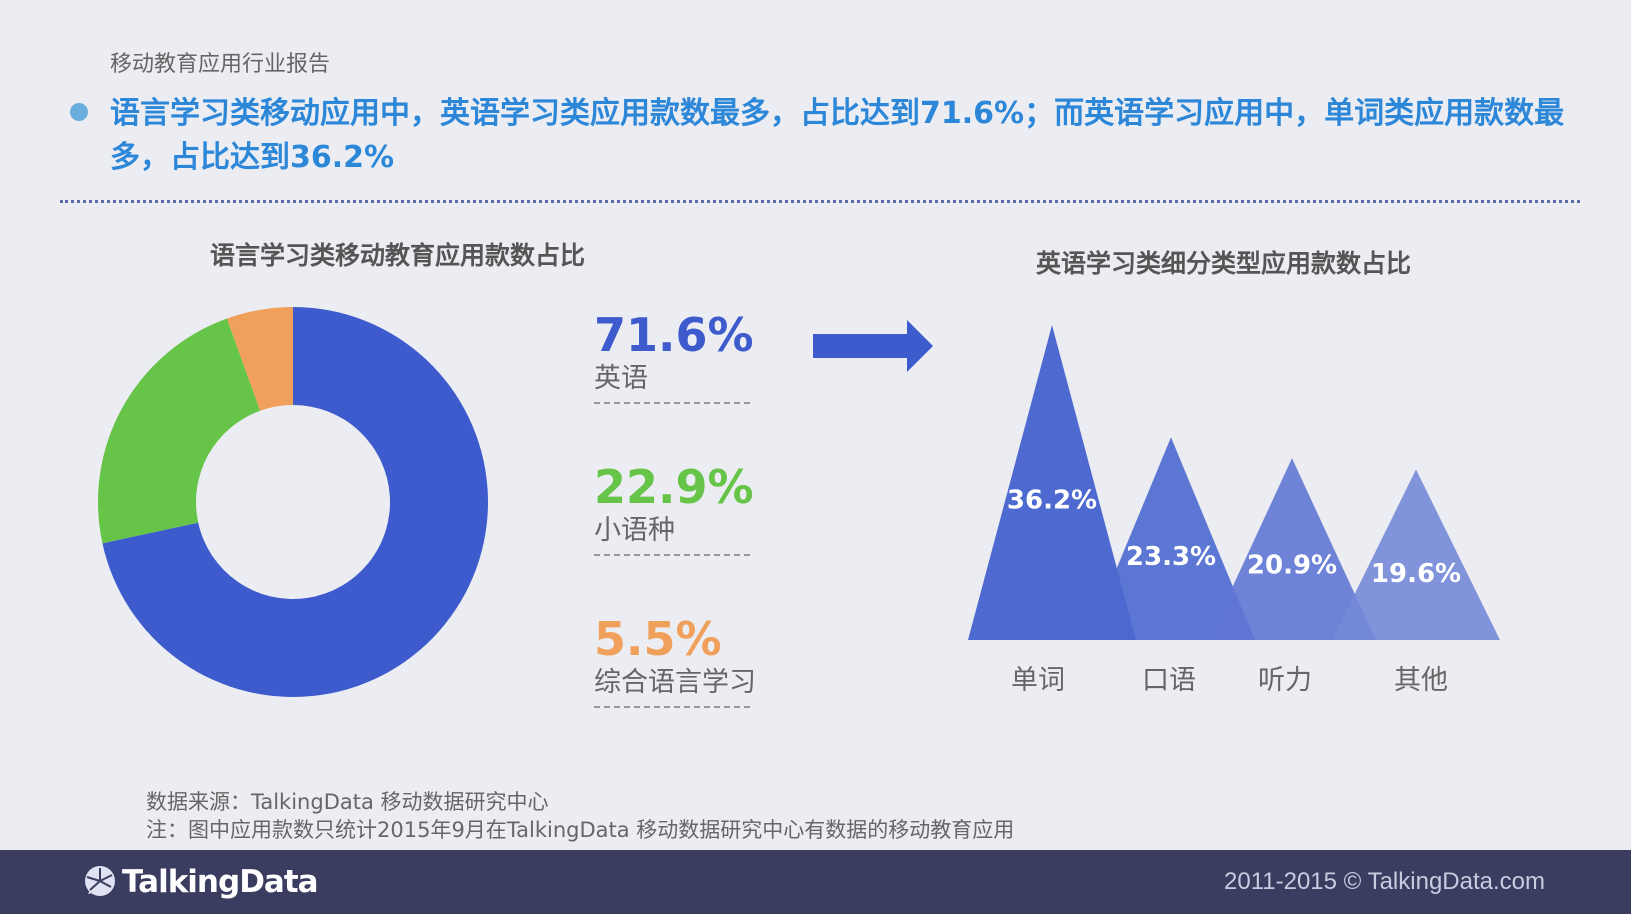 Image resolution: width=1631 pixels, height=914 pixels. Describe the element at coordinates (79, 112) in the screenshot. I see `bullet-dot` at that location.